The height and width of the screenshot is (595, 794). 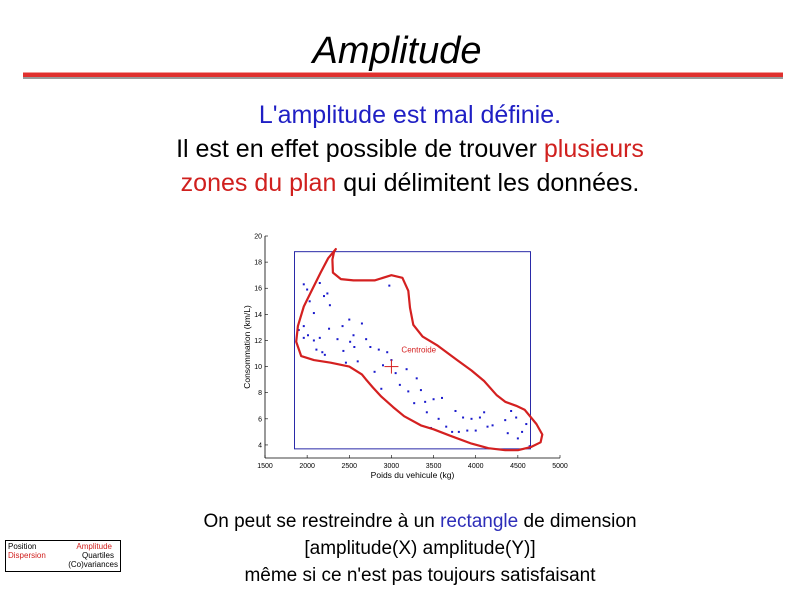 What do you see at coordinates (410, 115) in the screenshot?
I see `intro-line-1: L'amplitude est mal définie.` at bounding box center [410, 115].